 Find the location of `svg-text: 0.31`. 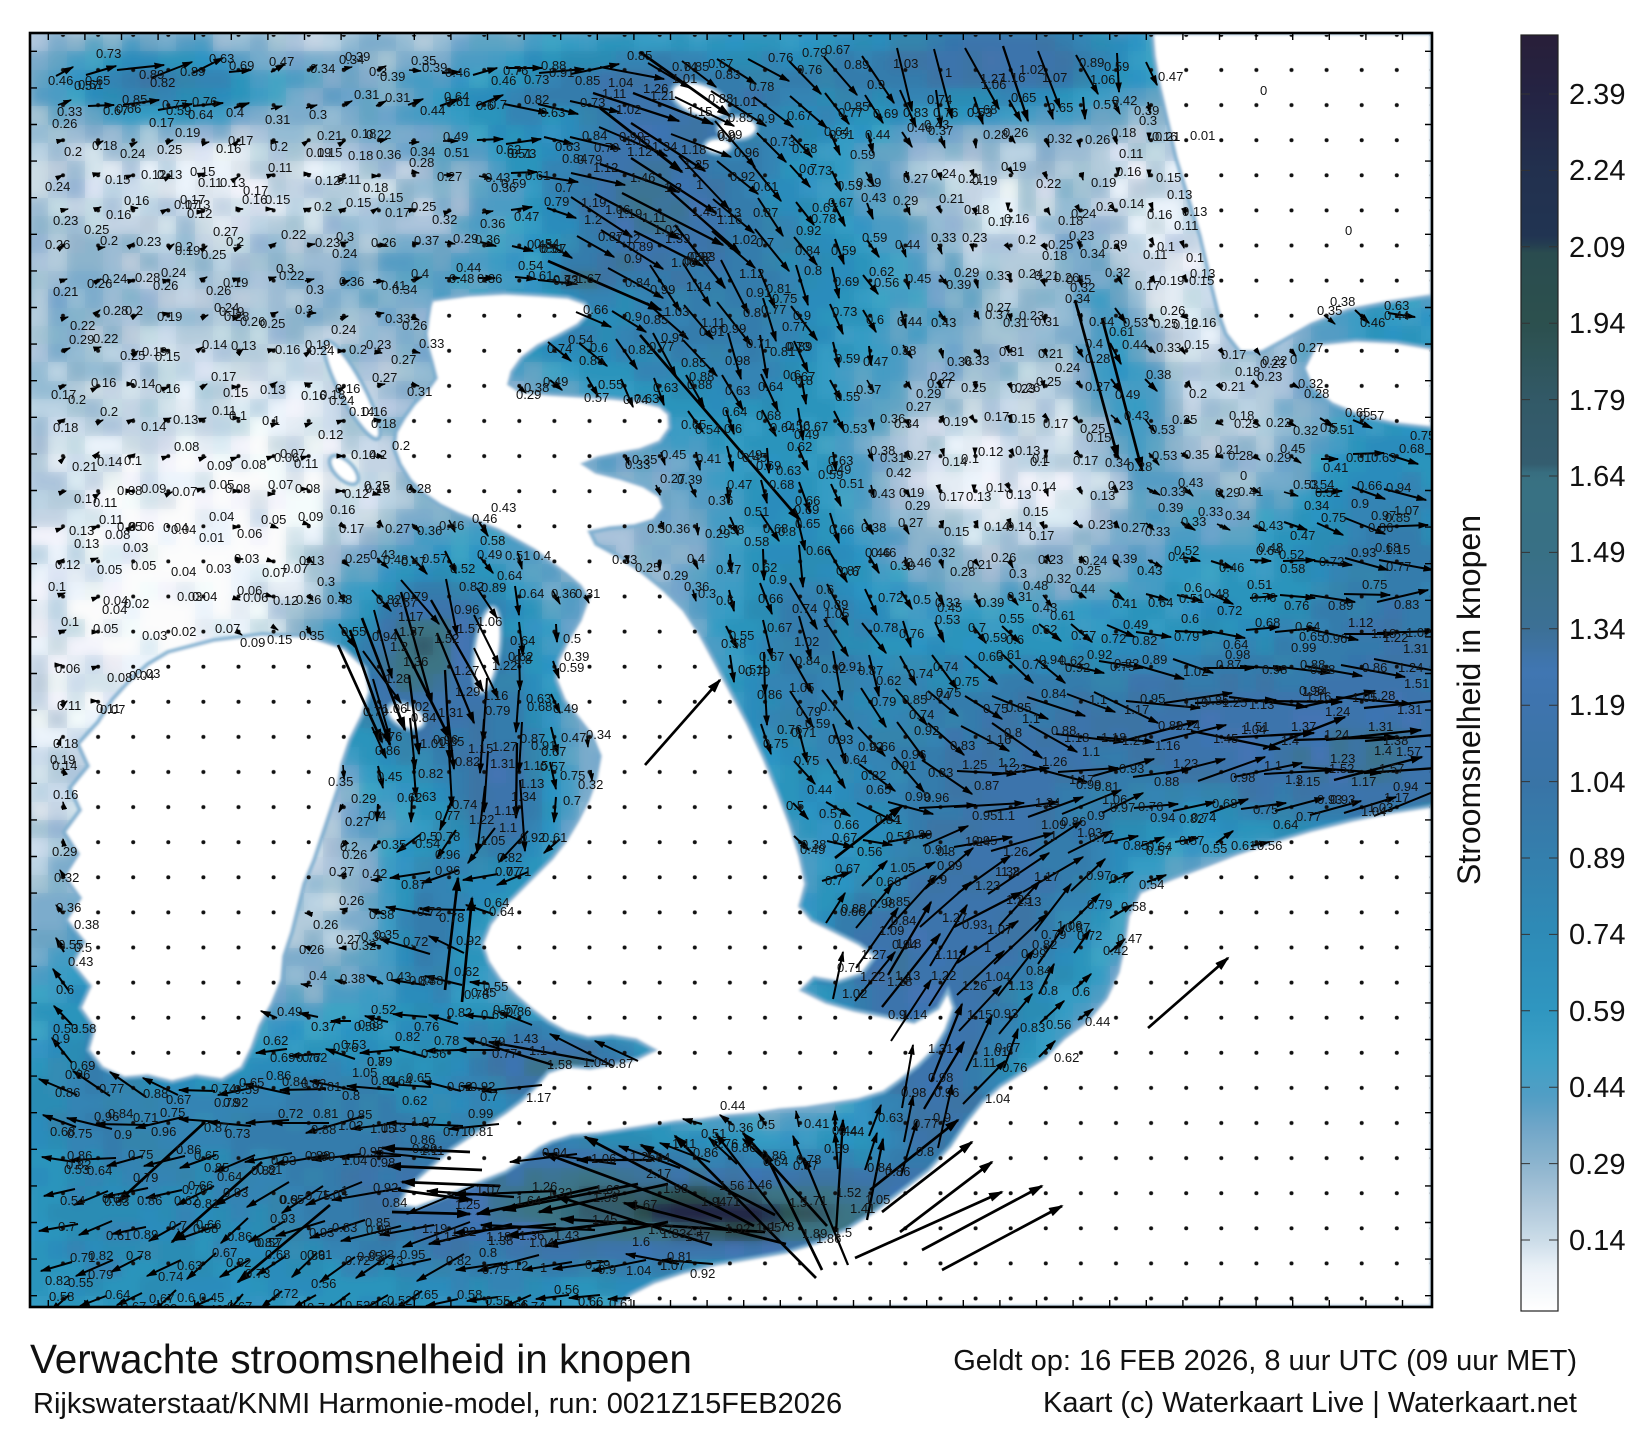

svg-text: 0.31 is located at coordinates (277, 119).